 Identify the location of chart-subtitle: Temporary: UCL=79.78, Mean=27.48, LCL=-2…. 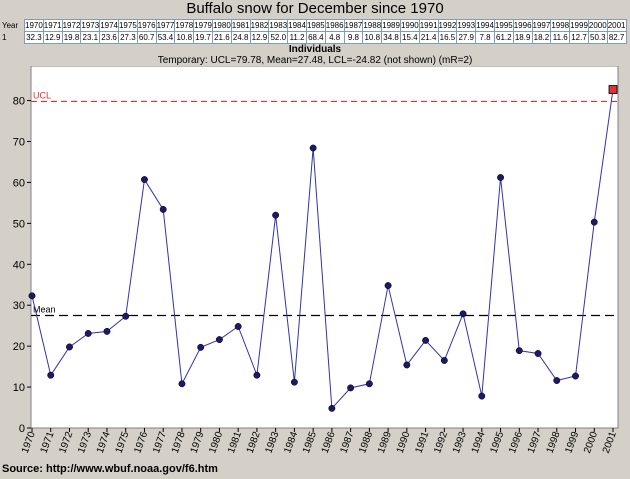
(315, 60).